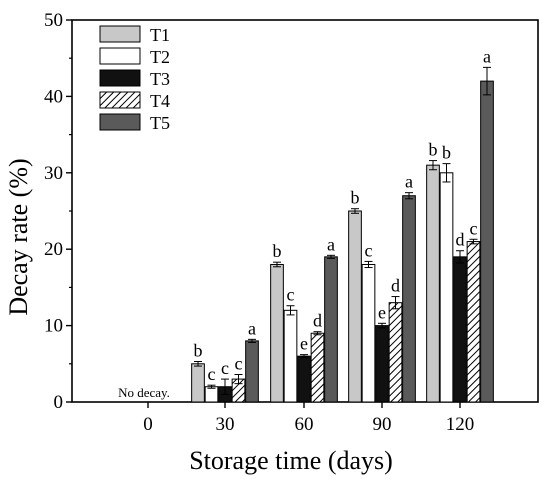 The image size is (550, 479). What do you see at coordinates (53, 20) in the screenshot?
I see `y-tick-label: 50` at bounding box center [53, 20].